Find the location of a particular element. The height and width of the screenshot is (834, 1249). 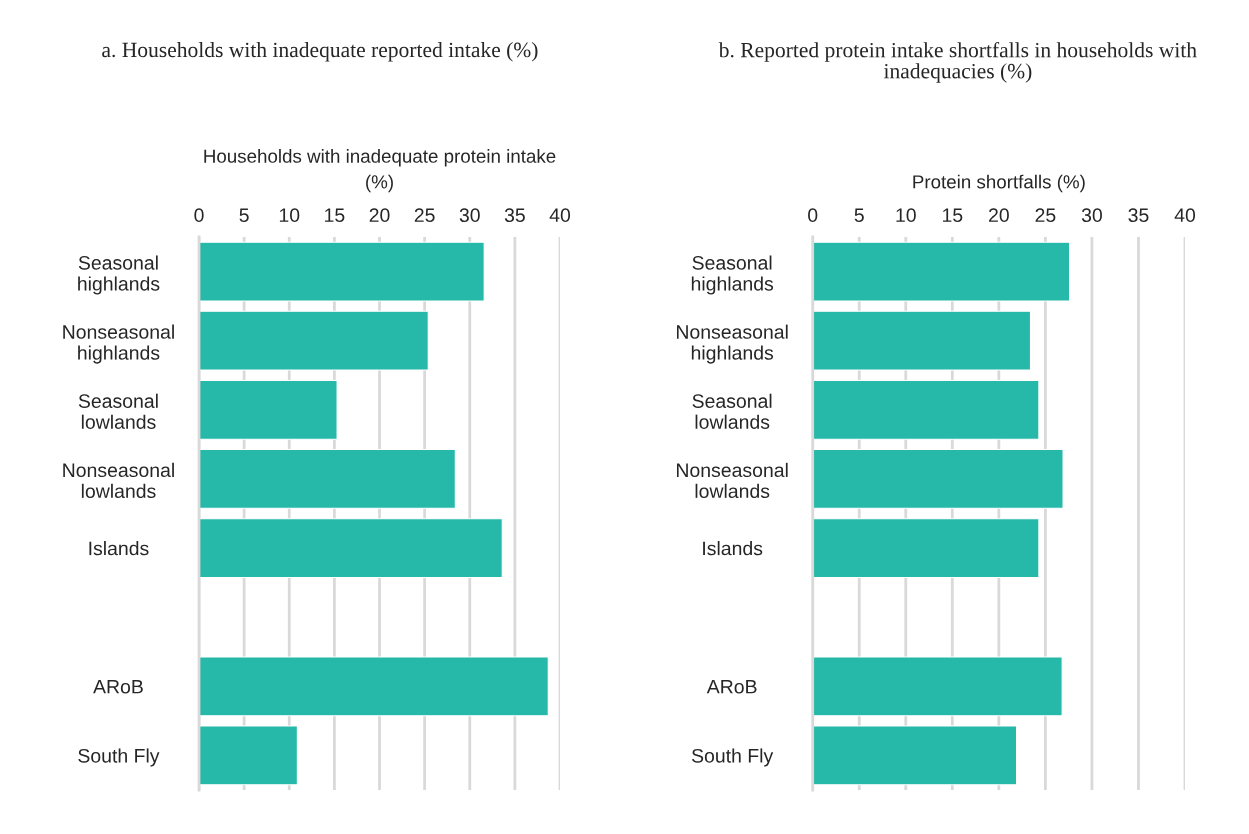

chart-title: a. Households with inadequate reported intake (%) is located at coordinates (320, 52).